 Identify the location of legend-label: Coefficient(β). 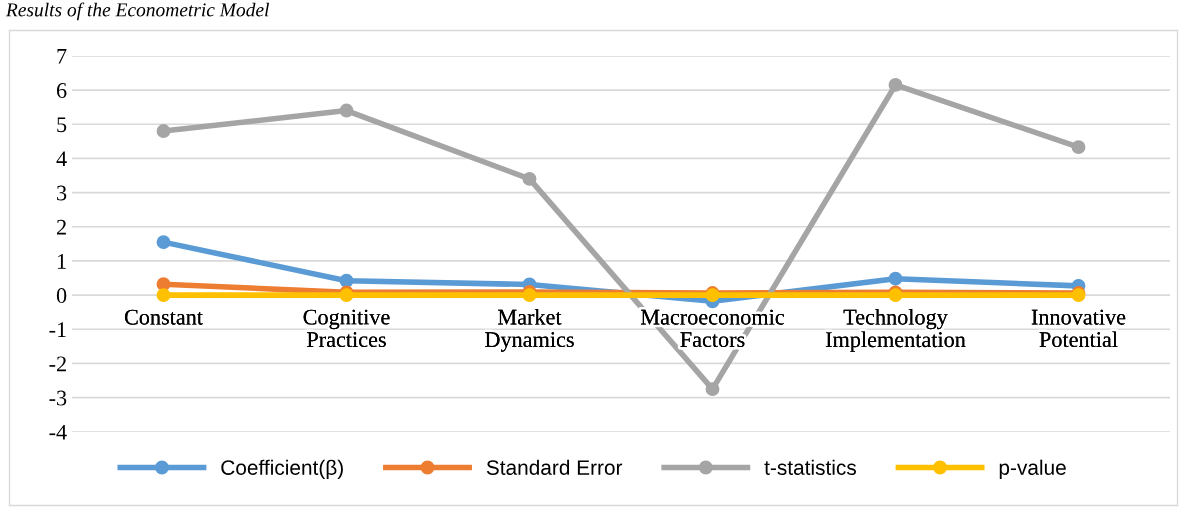
(282, 469).